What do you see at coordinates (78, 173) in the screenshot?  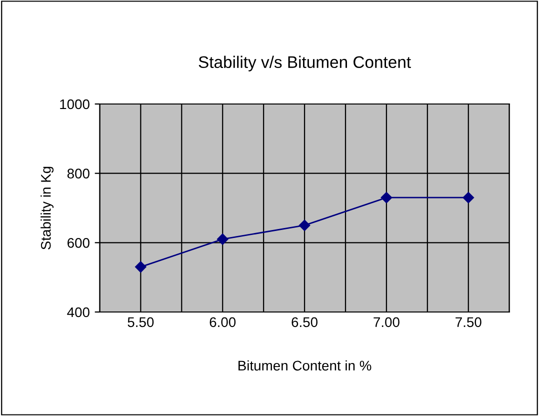 I see `y-tick-label: 800` at bounding box center [78, 173].